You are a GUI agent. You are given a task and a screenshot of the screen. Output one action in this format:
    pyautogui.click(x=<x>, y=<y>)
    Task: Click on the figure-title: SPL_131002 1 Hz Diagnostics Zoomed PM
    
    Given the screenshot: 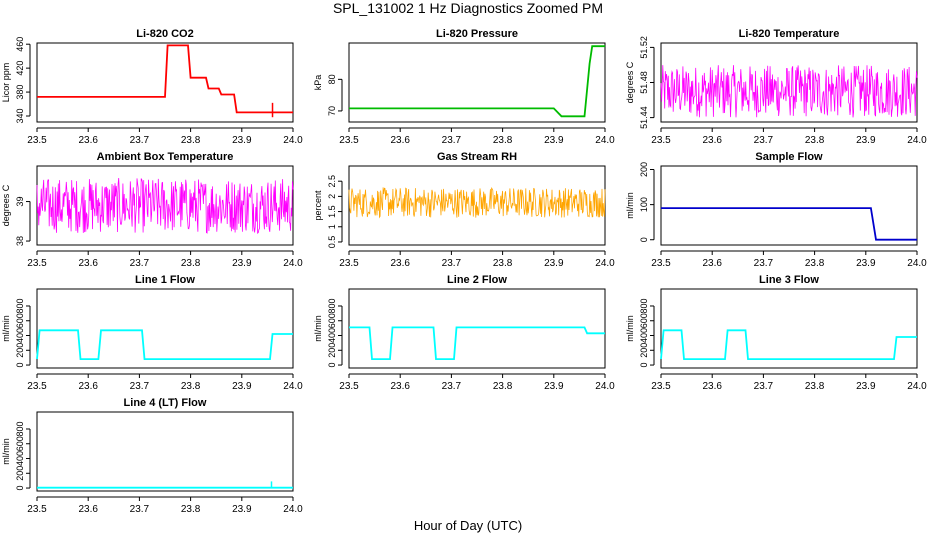 What is the action you would take?
    pyautogui.click(x=468, y=8)
    